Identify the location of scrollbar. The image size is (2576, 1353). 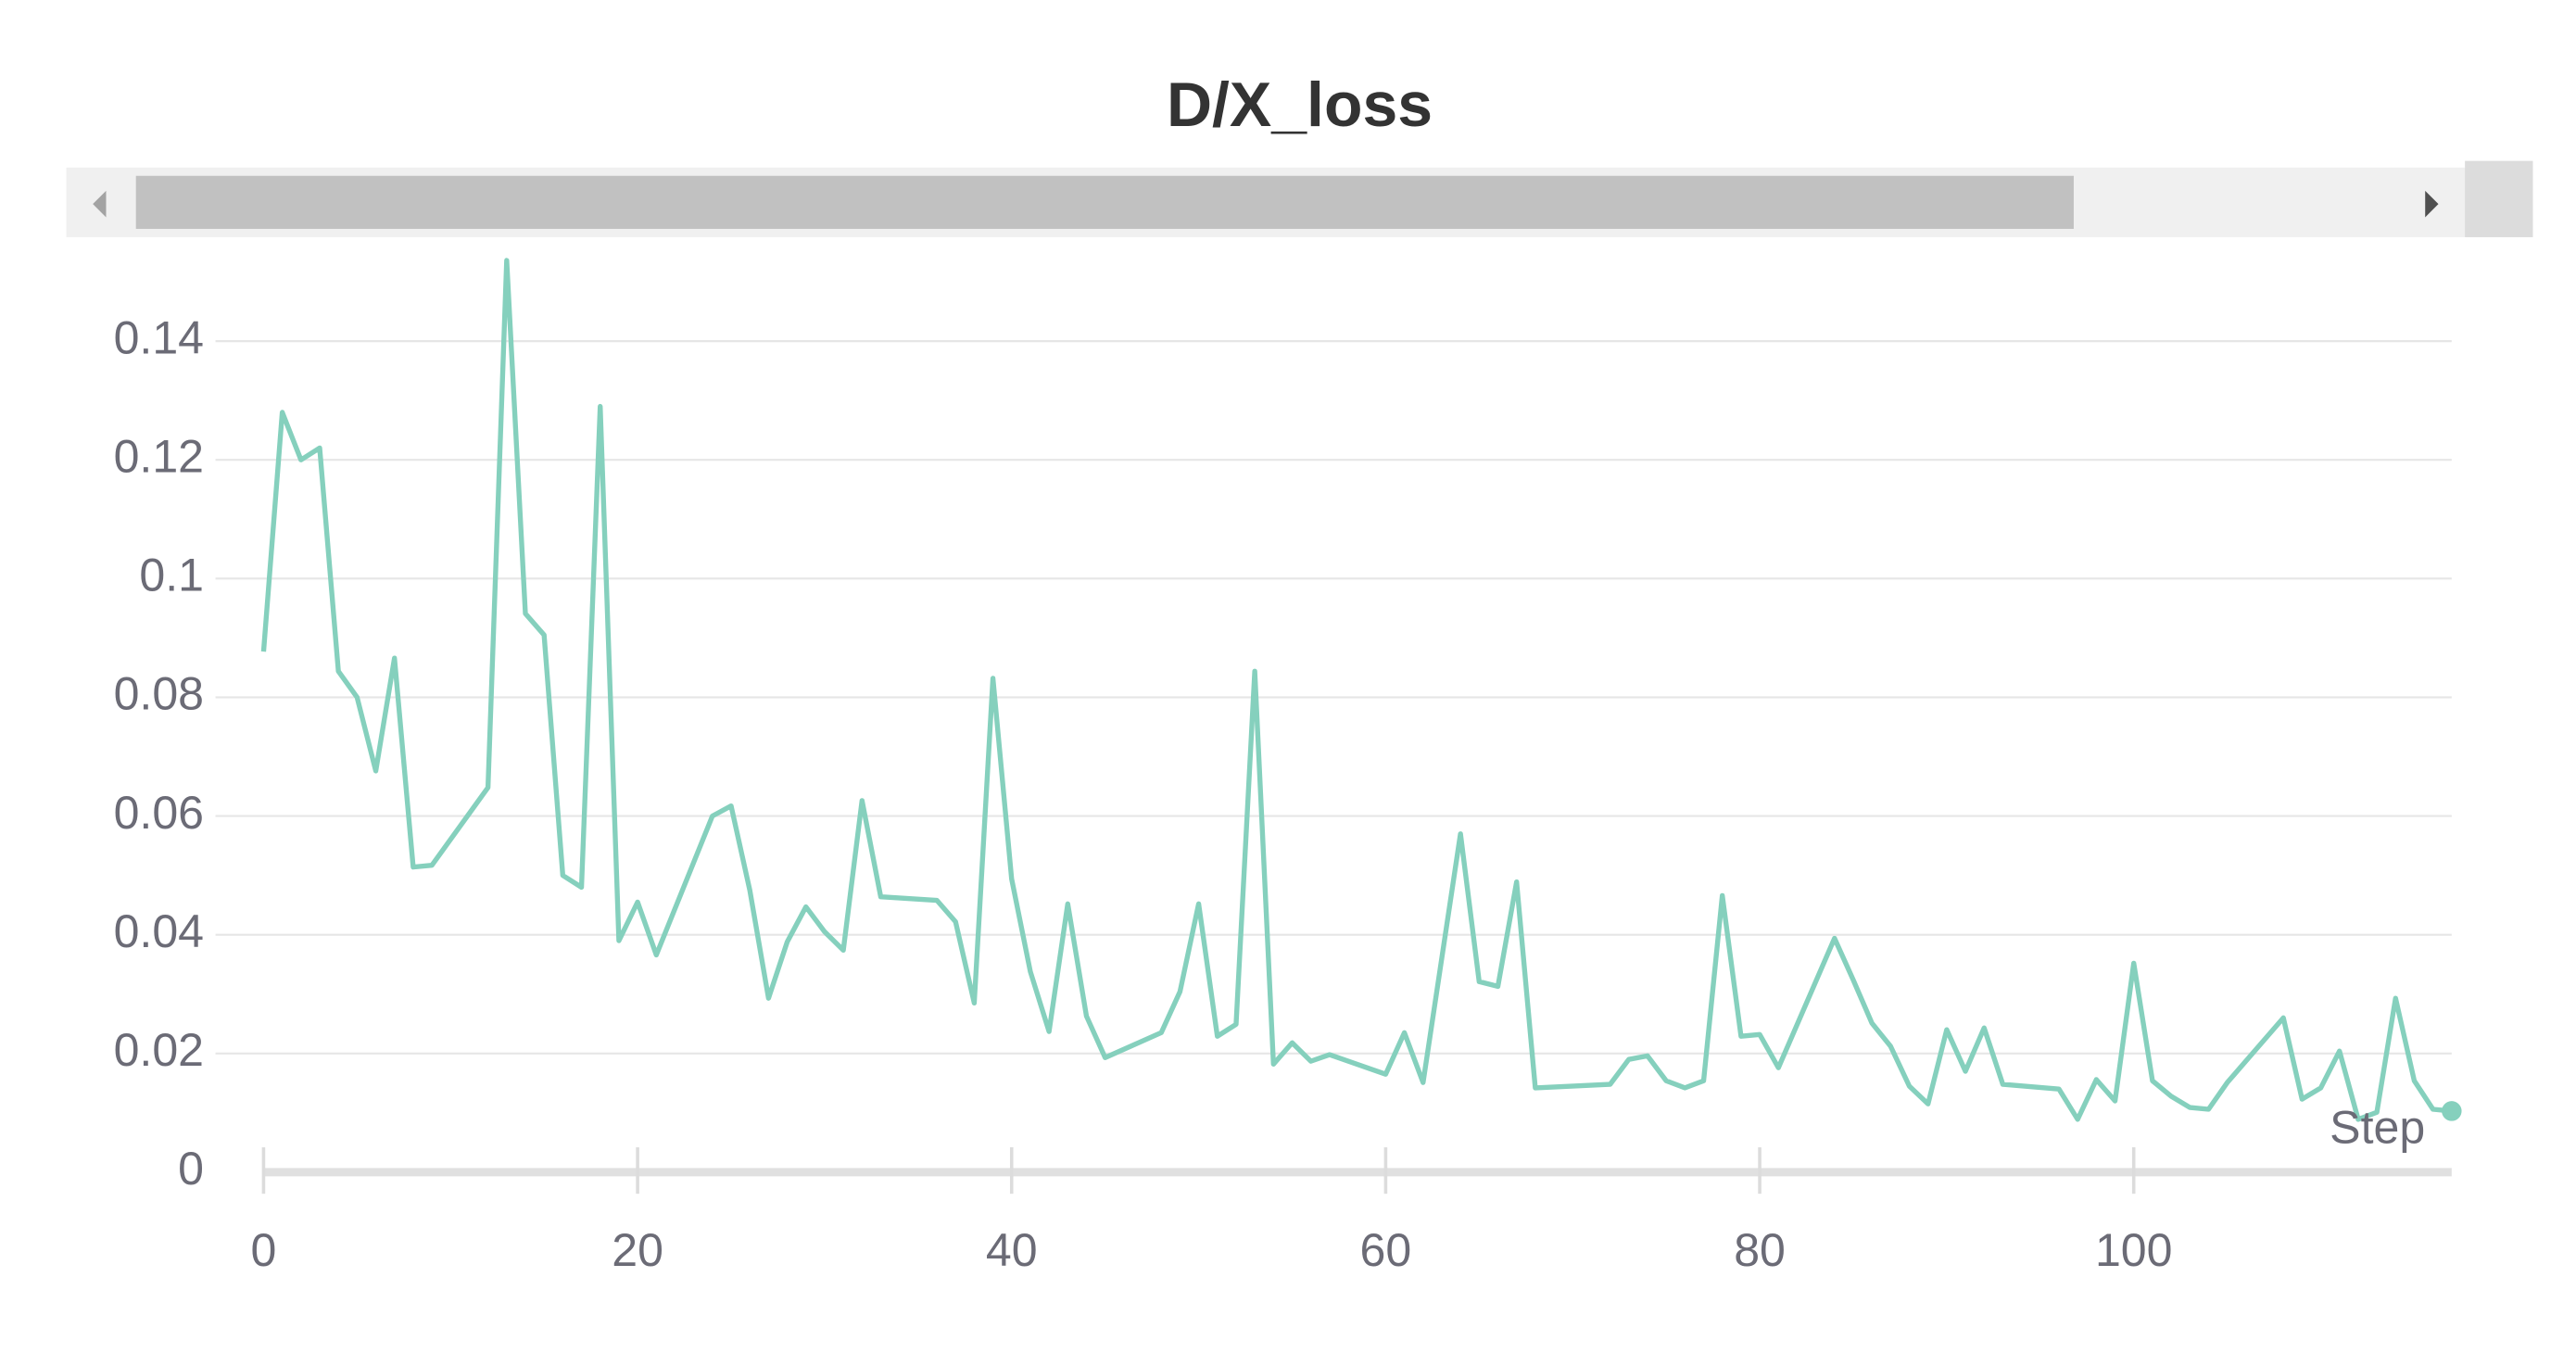
(1300, 198).